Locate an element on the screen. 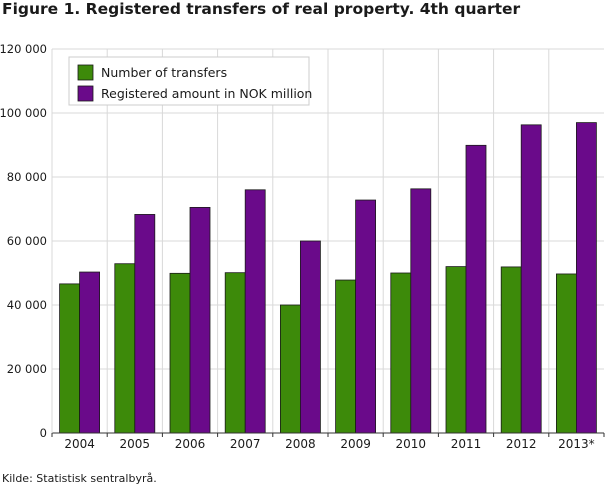 This screenshot has width=610, height=488. y-tick-label: 120 000 is located at coordinates (23, 49).